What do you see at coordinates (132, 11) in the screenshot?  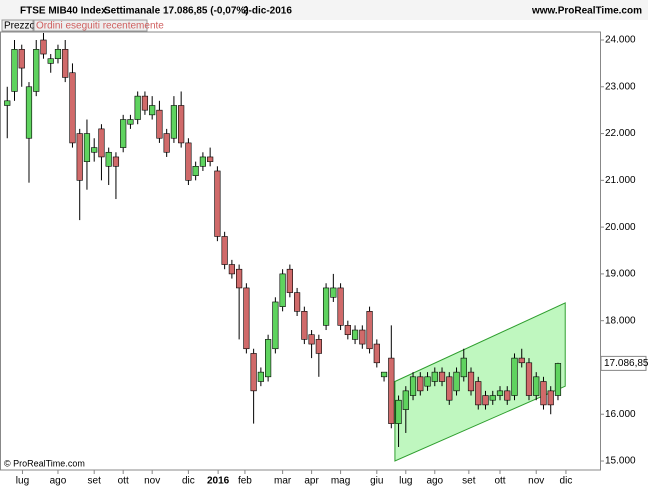 I see `period: Settimanale` at bounding box center [132, 11].